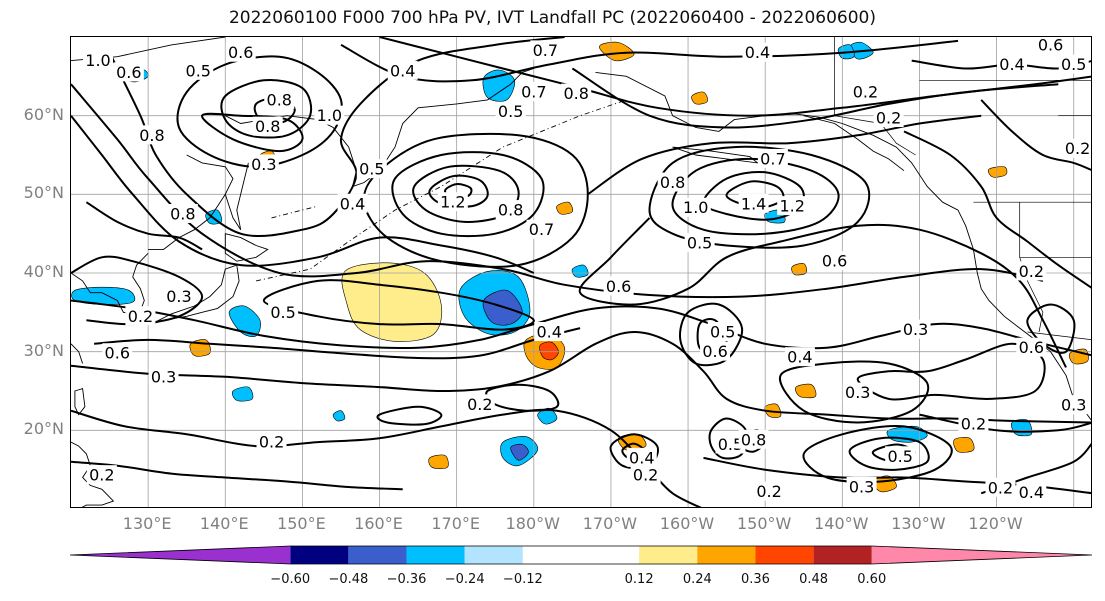 Image resolution: width=1105 pixels, height=601 pixels. Describe the element at coordinates (301, 523) in the screenshot. I see `longitude-label: 150°E` at that location.